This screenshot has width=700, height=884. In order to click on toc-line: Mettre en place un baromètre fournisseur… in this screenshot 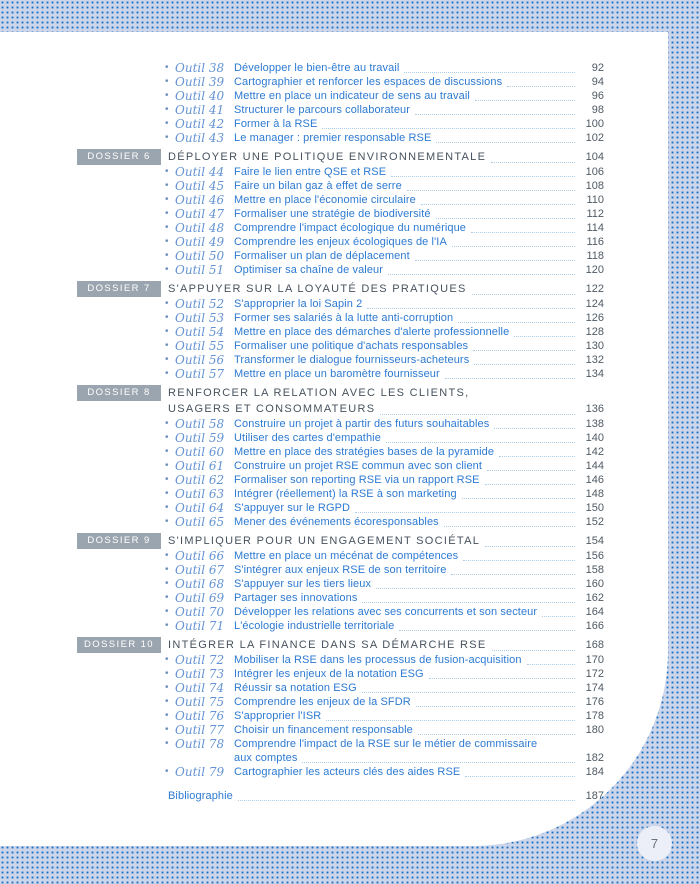, I will do `click(419, 374)`.